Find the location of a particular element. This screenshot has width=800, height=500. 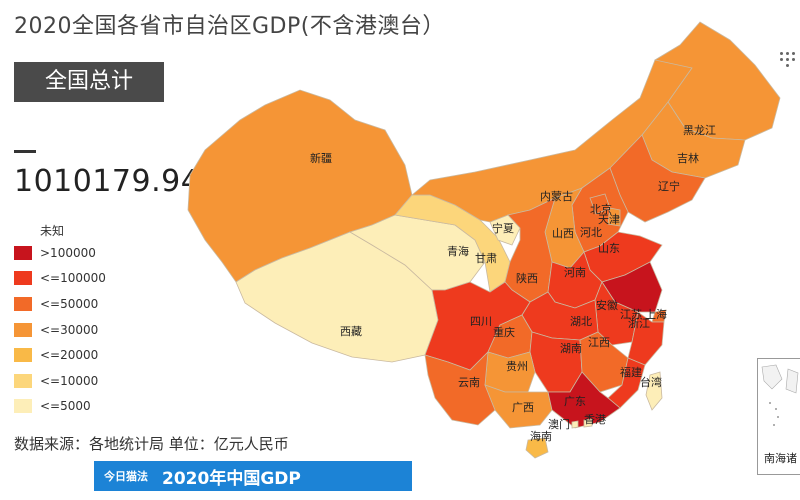

label-fujian: 福建 is located at coordinates (631, 372).